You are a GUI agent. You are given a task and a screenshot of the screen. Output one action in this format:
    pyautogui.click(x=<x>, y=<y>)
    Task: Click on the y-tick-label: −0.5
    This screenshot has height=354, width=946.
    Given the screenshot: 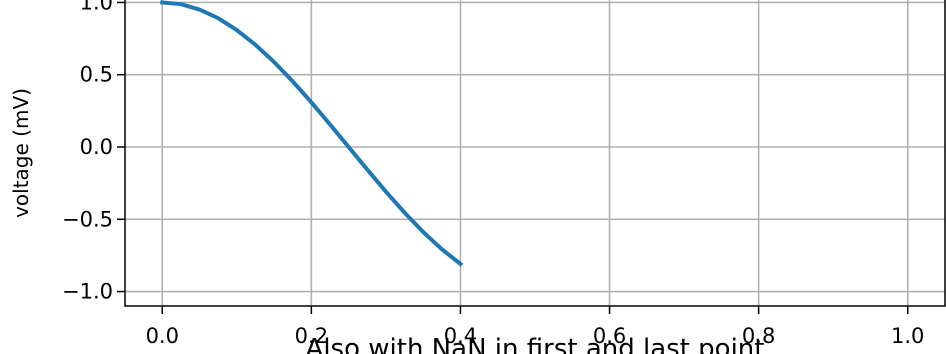 What is the action you would take?
    pyautogui.click(x=87, y=219)
    